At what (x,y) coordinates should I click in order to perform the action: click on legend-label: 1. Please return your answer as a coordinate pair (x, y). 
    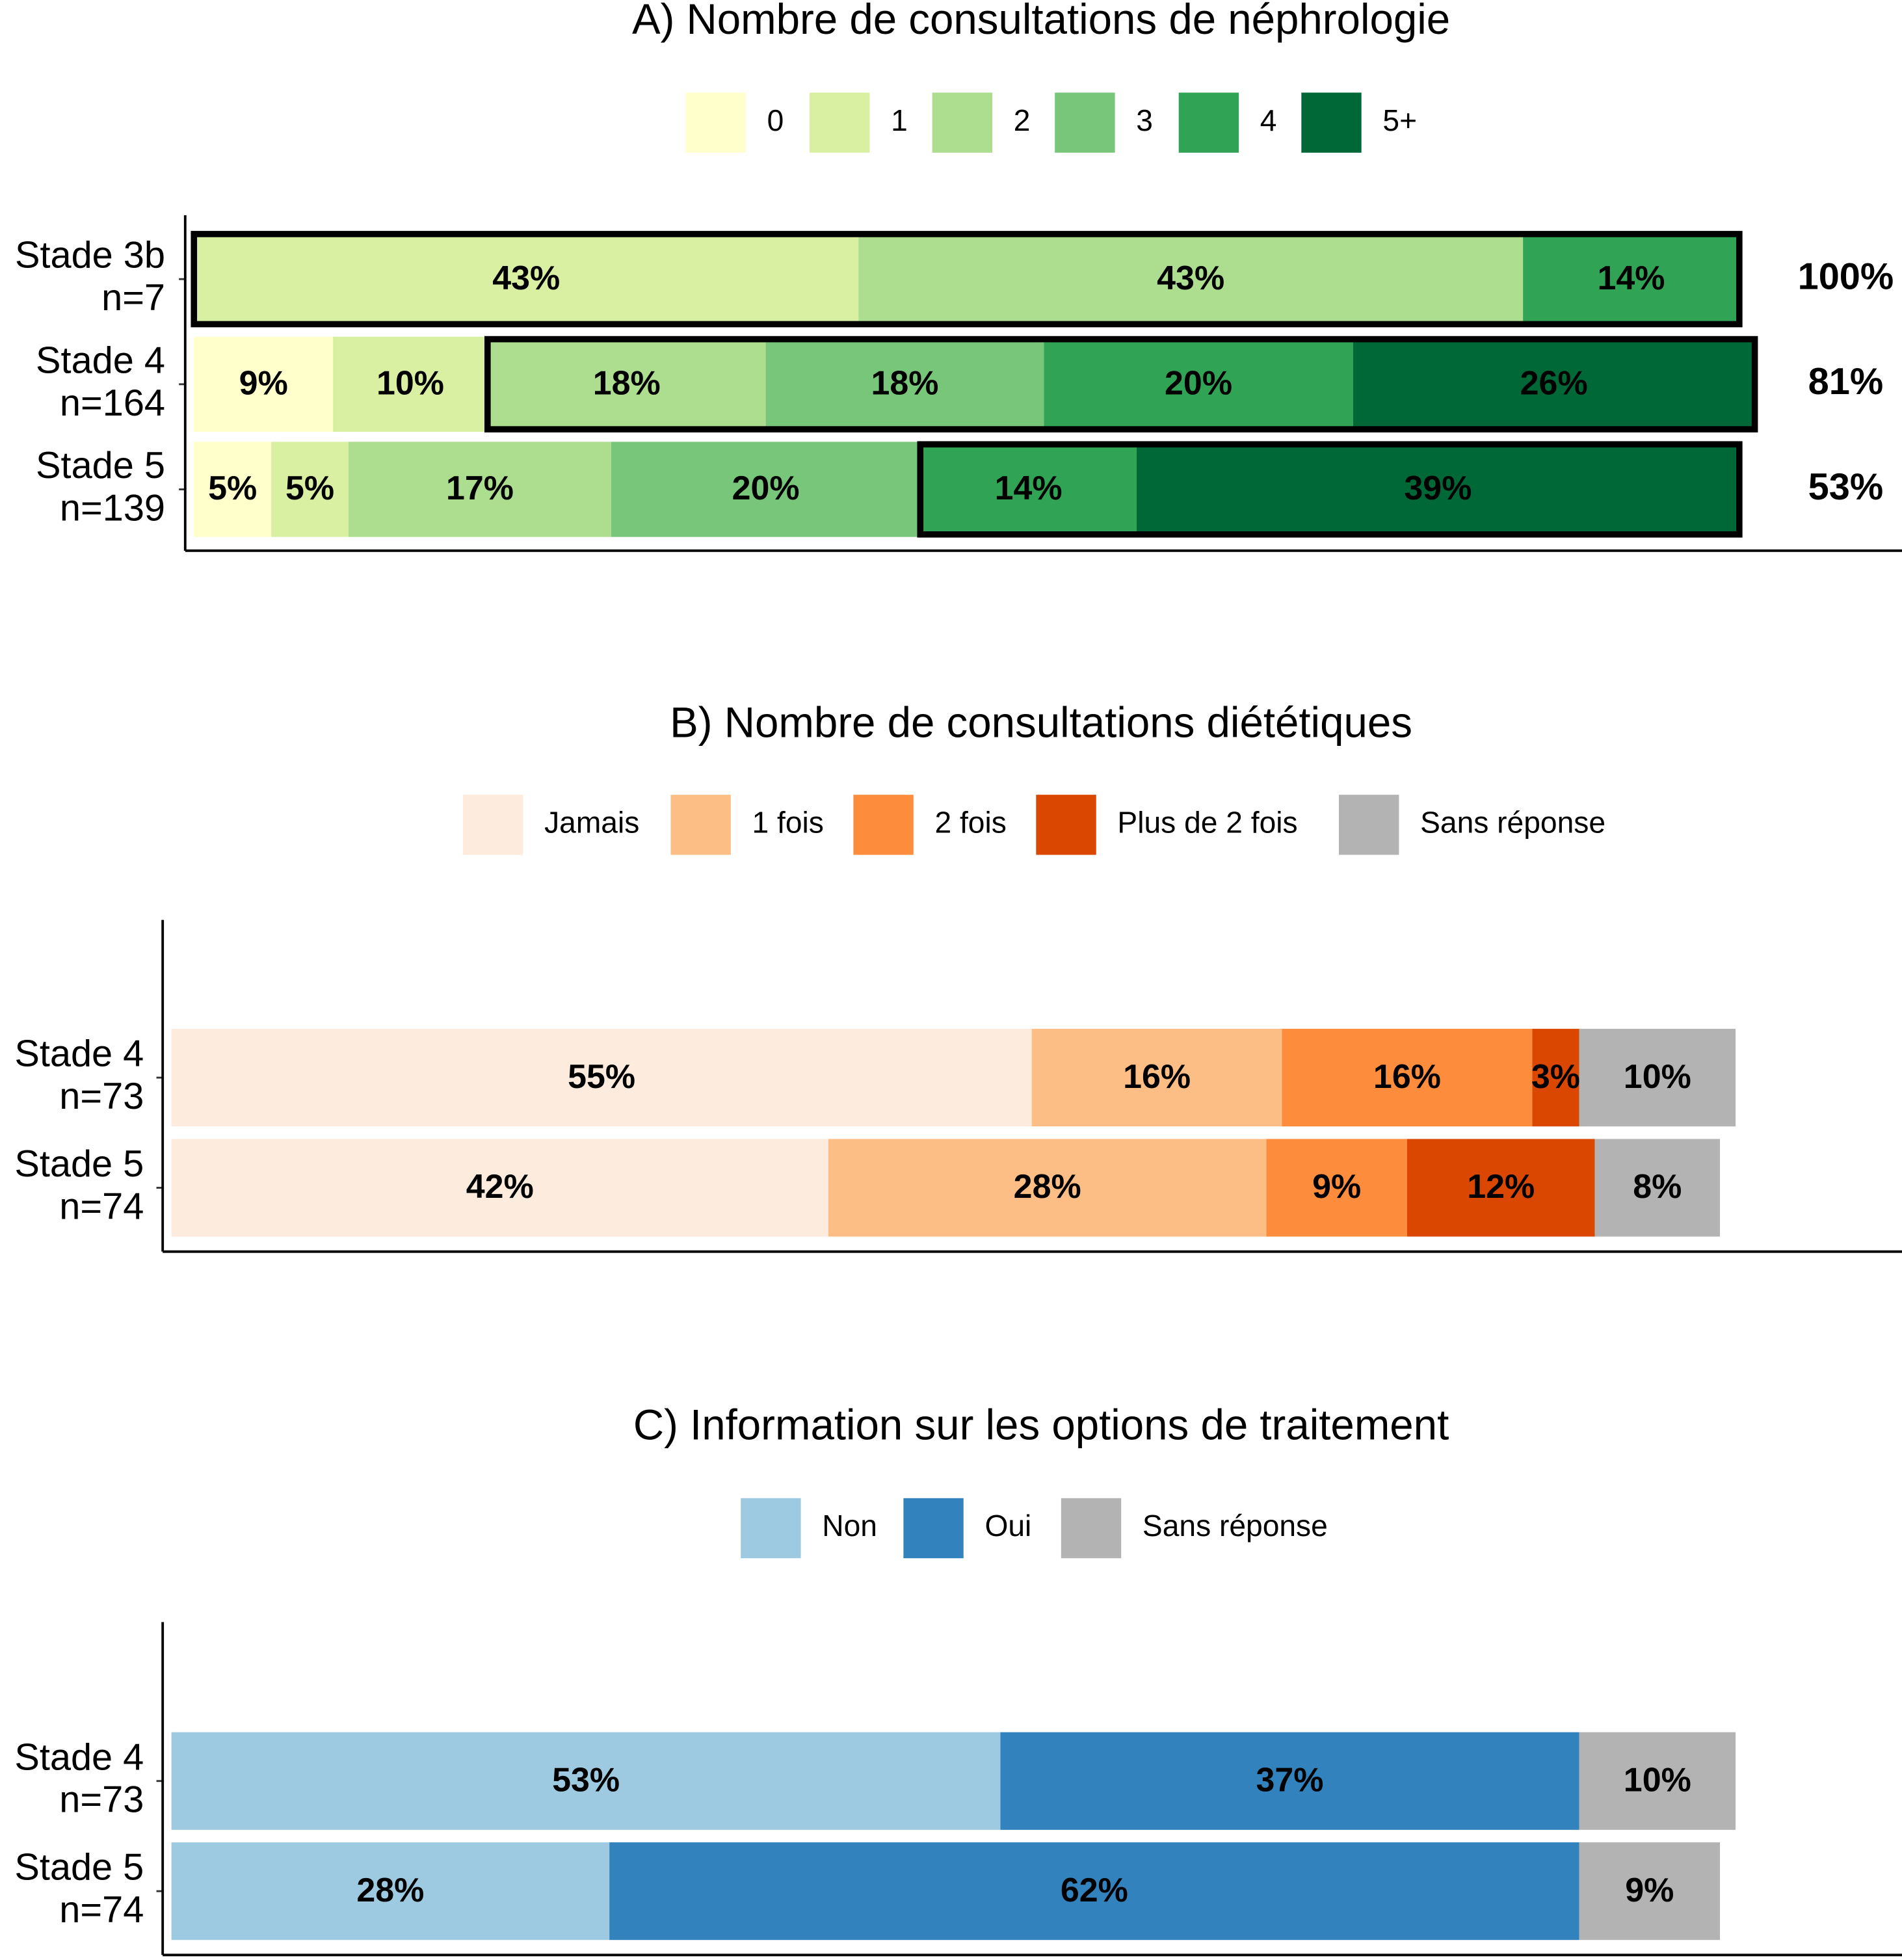
    Looking at the image, I should click on (899, 120).